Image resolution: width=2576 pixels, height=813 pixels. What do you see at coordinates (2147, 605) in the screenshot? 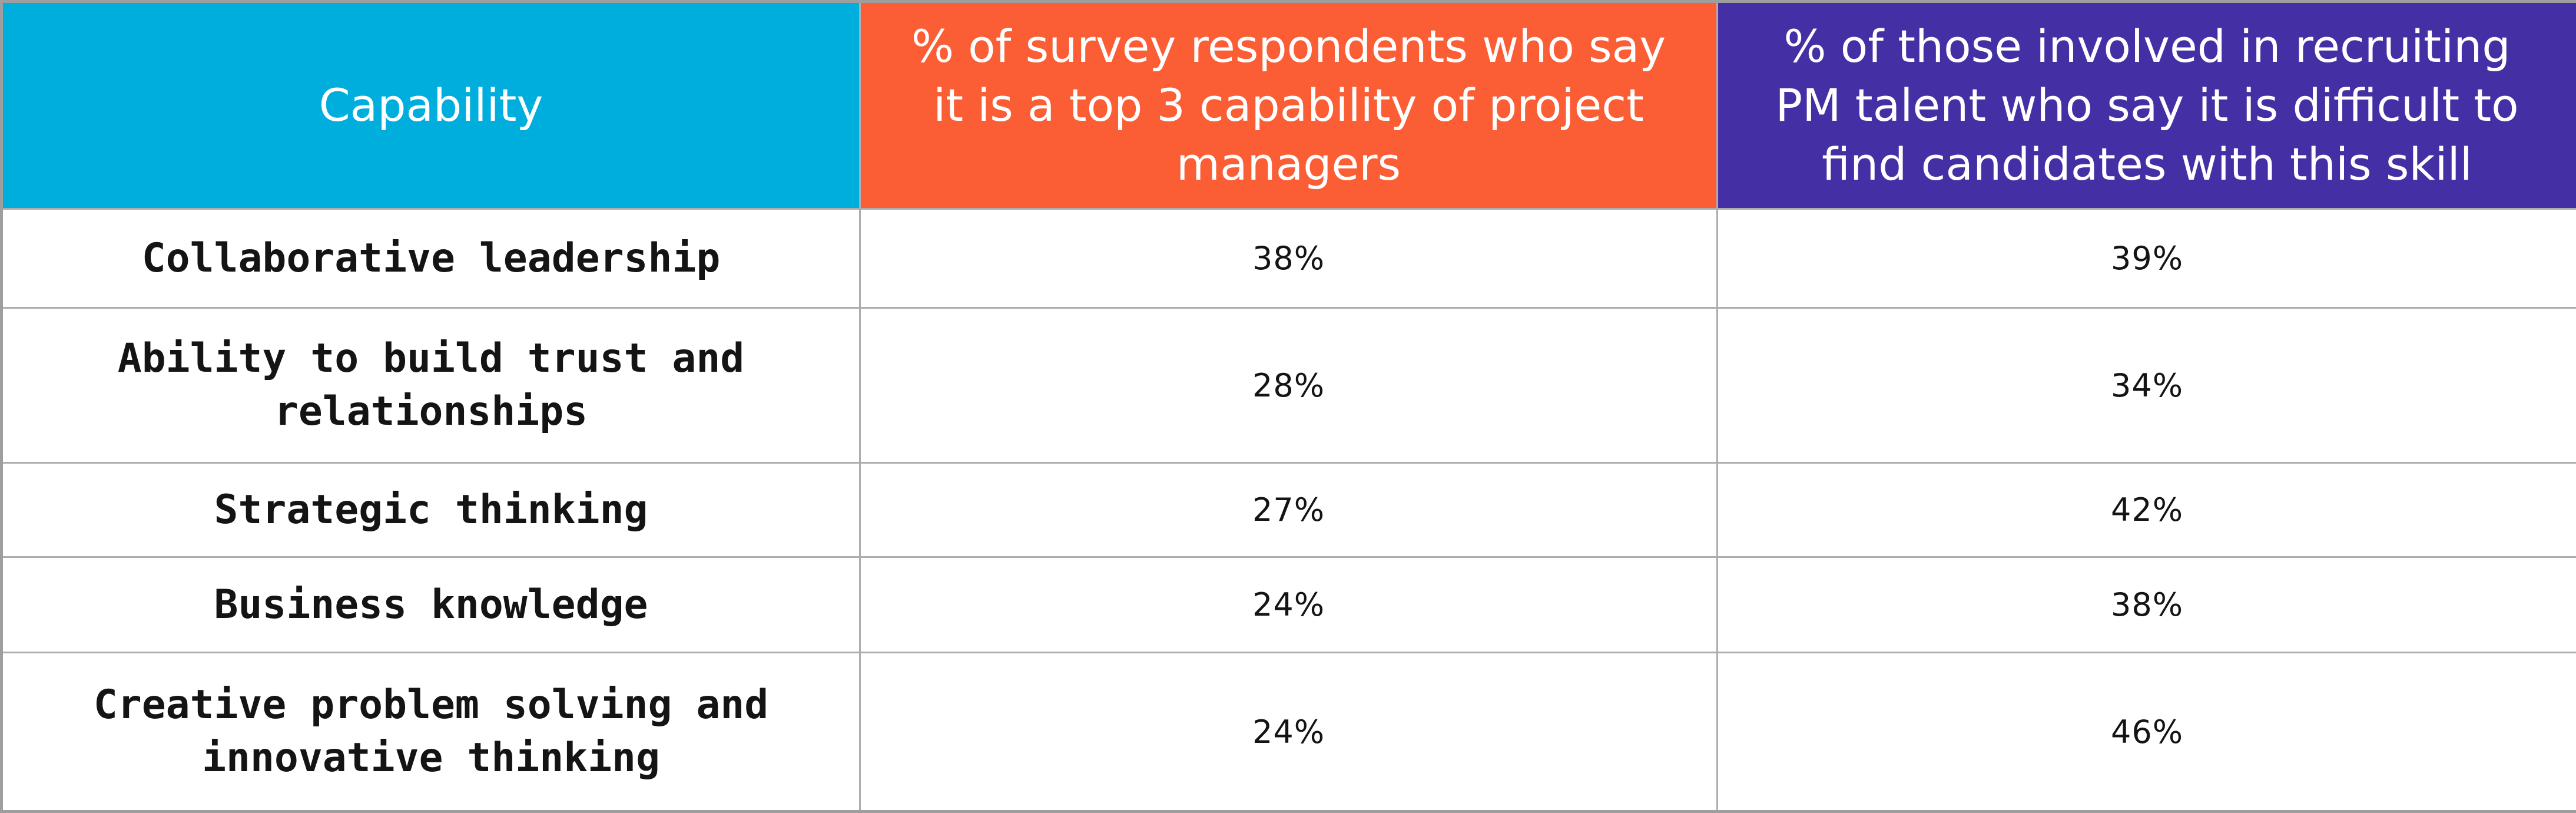
I see `difficult-percent-cell: 38%` at bounding box center [2147, 605].